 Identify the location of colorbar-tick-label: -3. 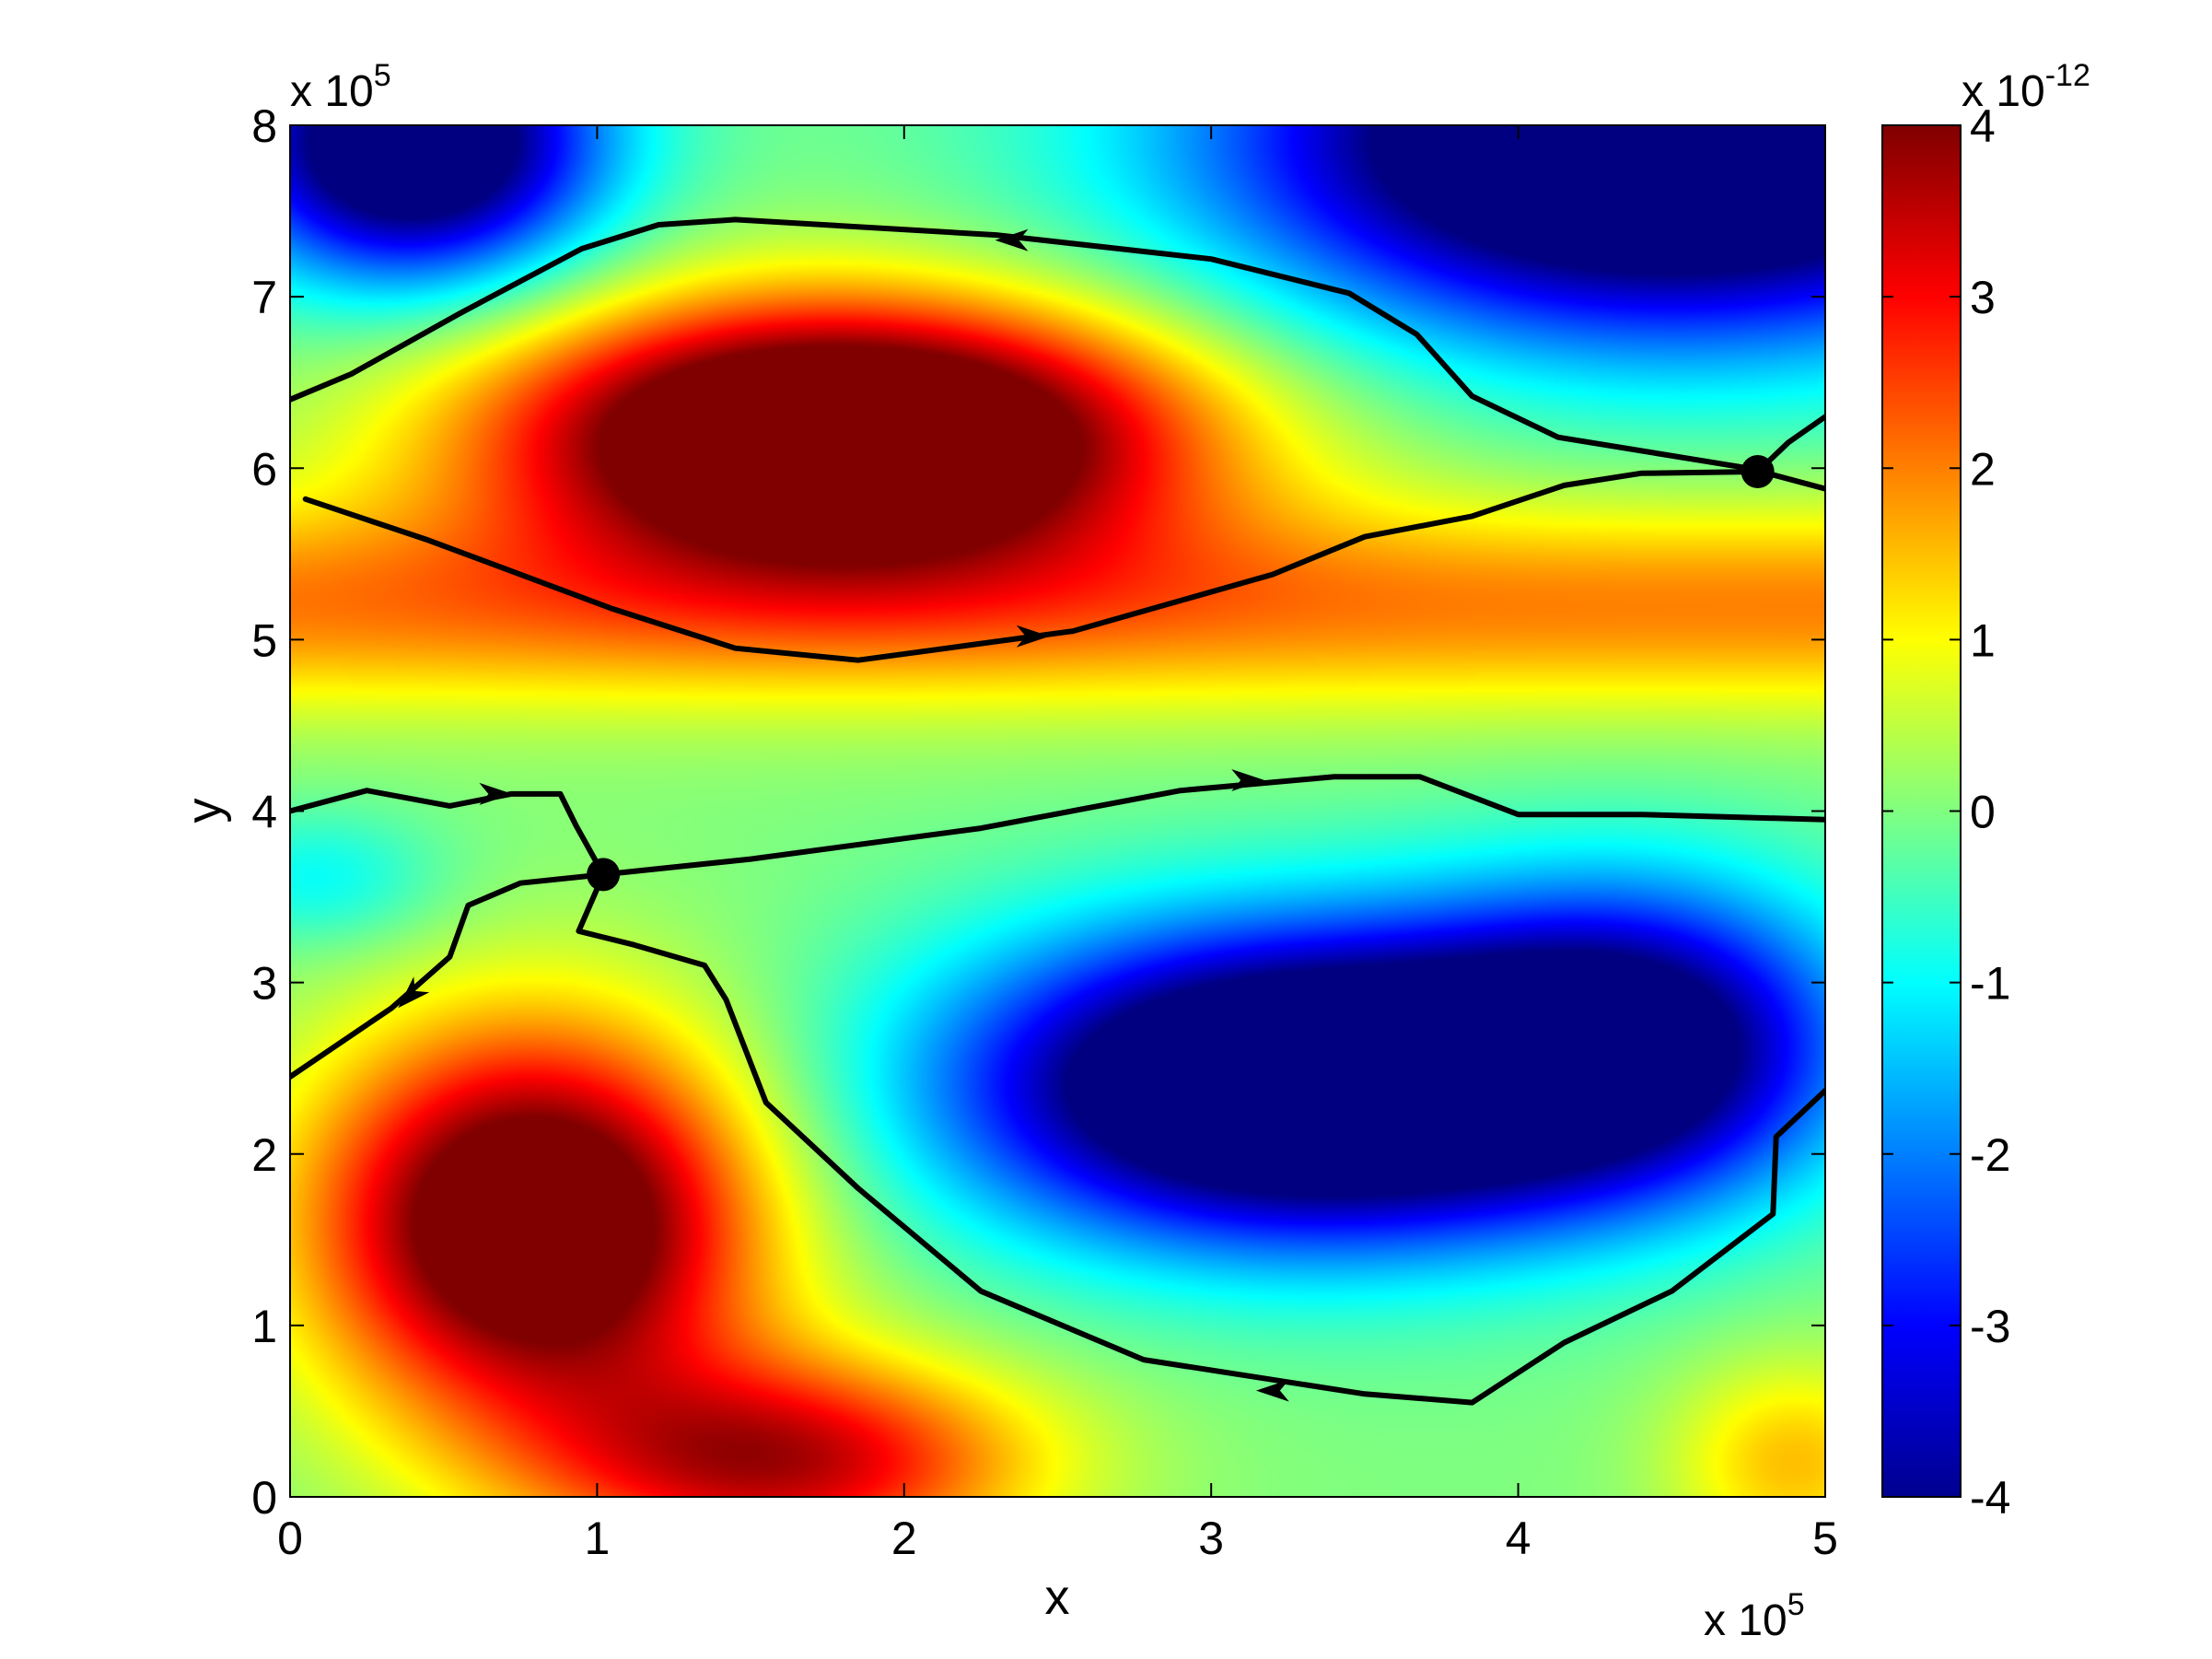
(1990, 1326).